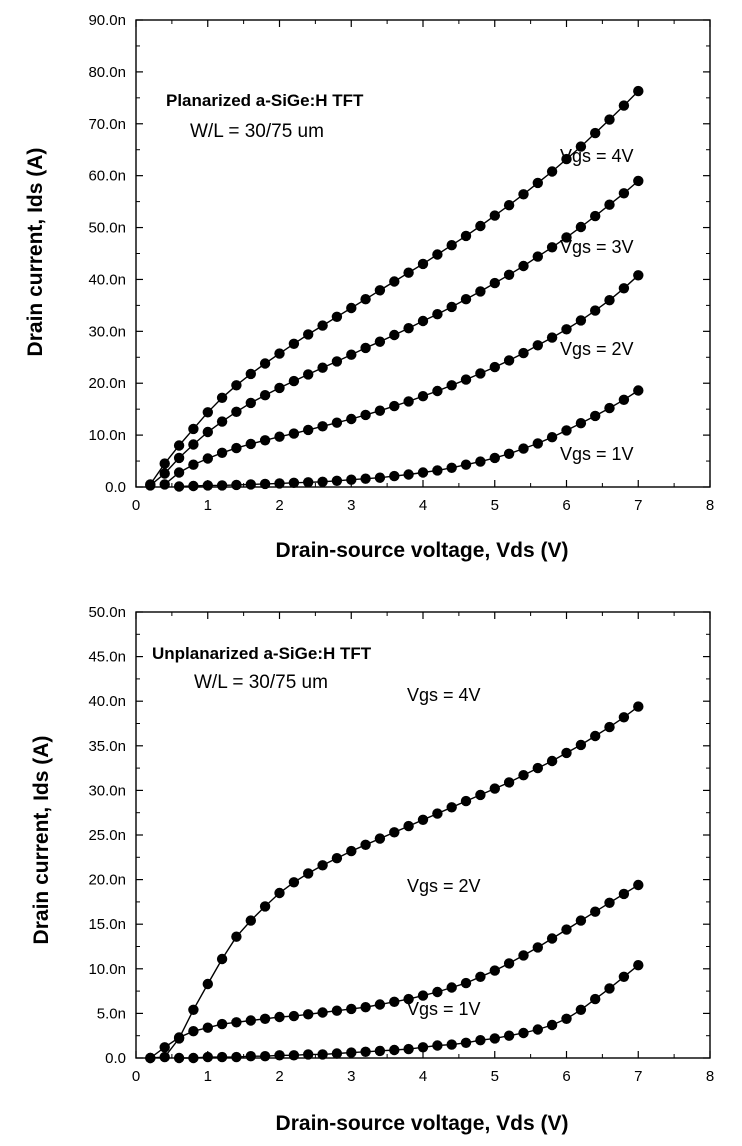  I want to click on series-label-vgs-3v: Vgs = 3V, so click(597, 247).